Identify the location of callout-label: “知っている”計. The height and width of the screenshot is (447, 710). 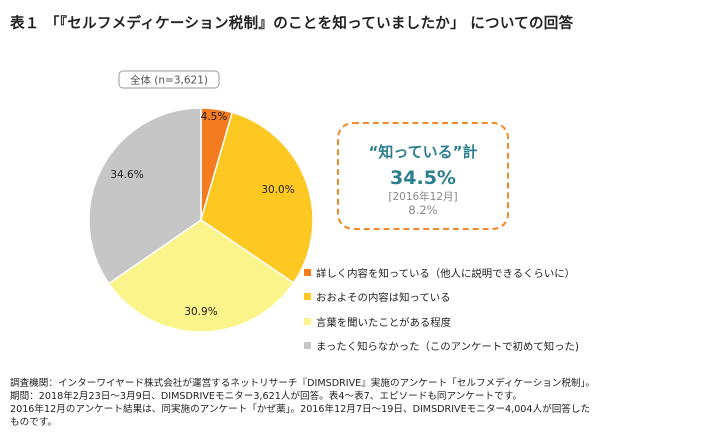
(423, 152).